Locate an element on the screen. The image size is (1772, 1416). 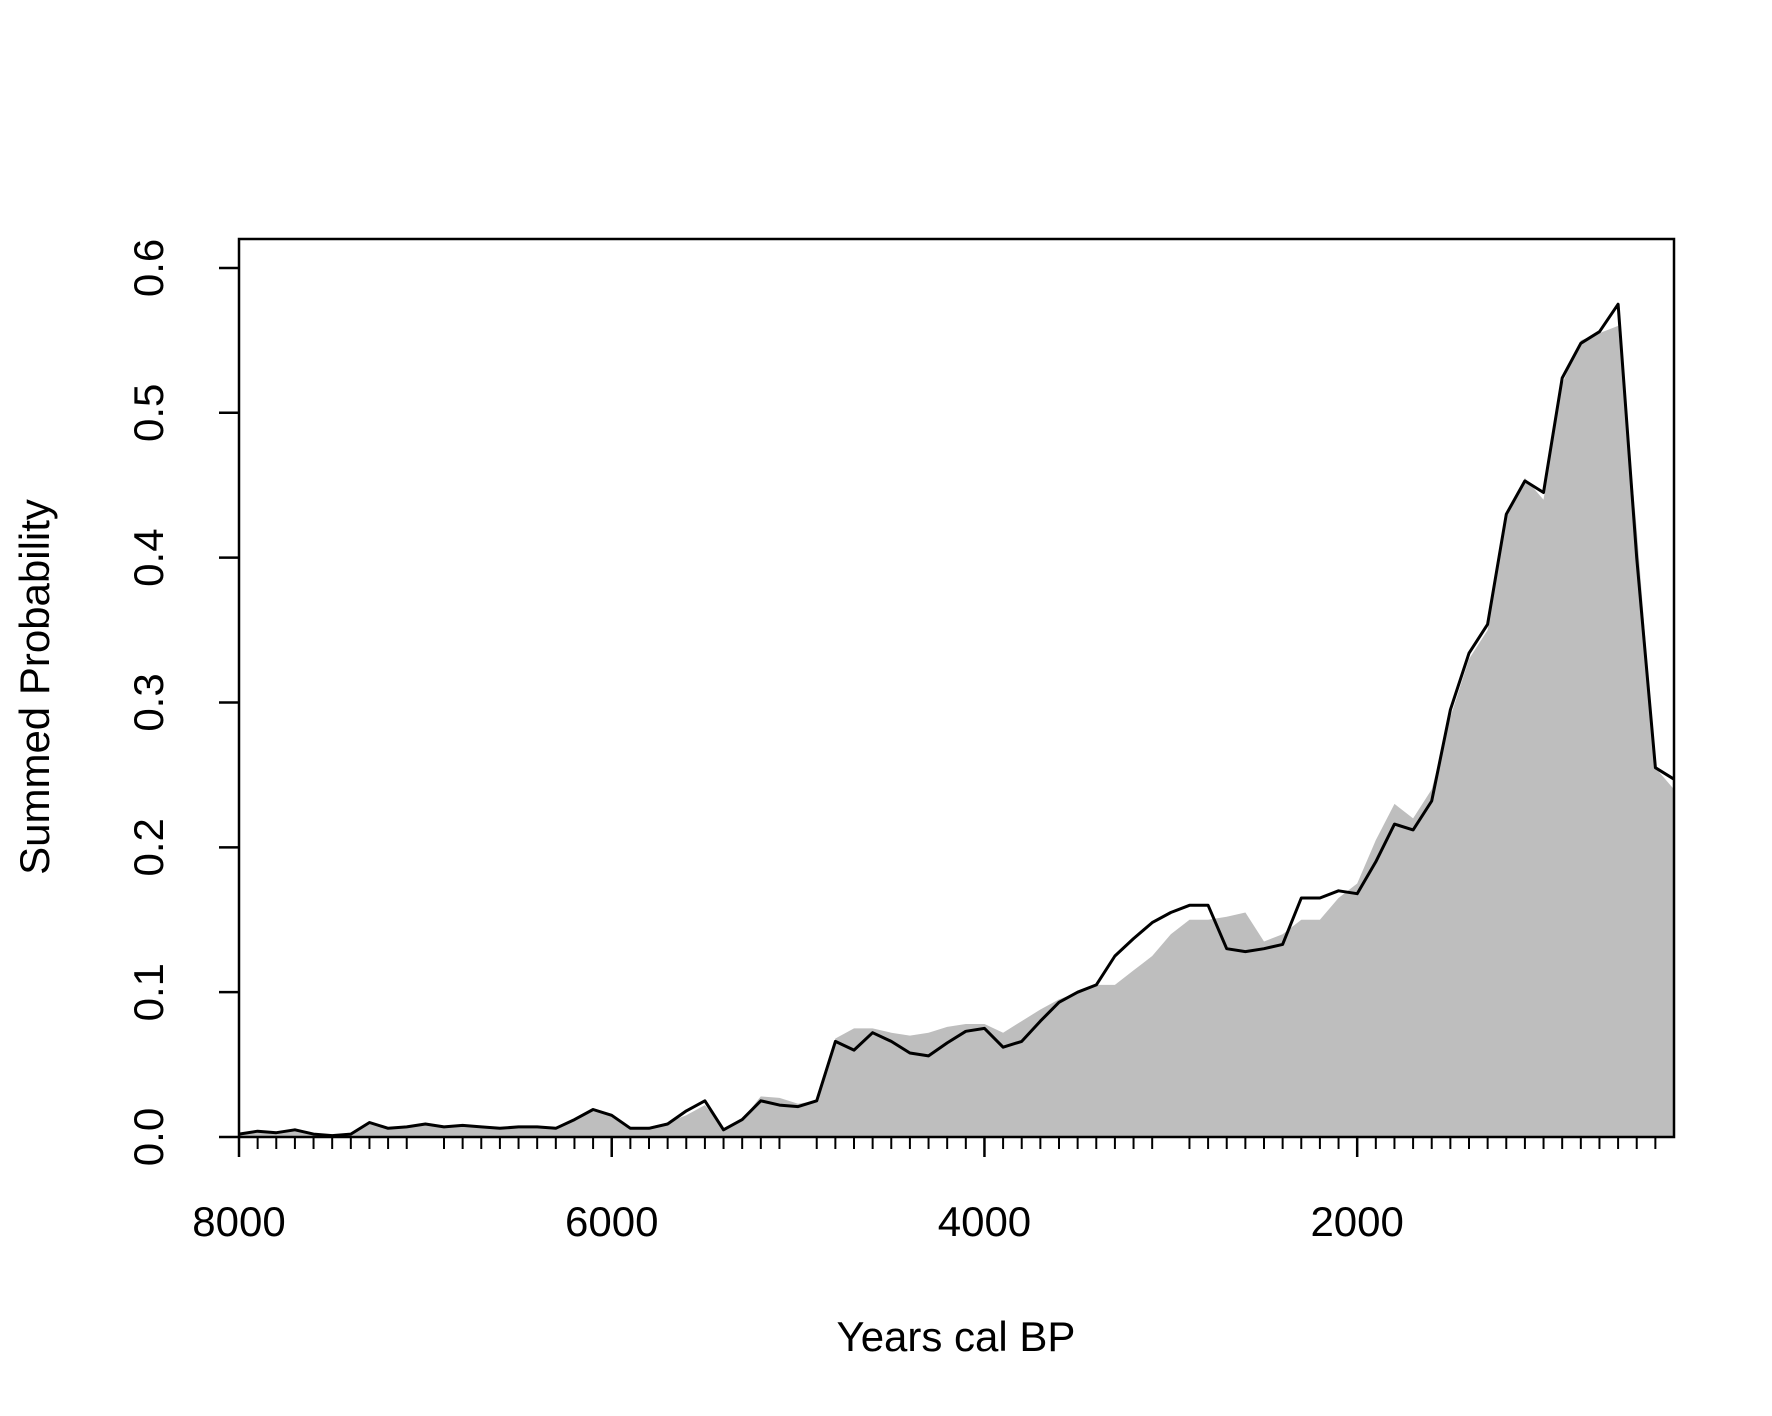
x-tick-label: 6000 is located at coordinates (611, 1221).